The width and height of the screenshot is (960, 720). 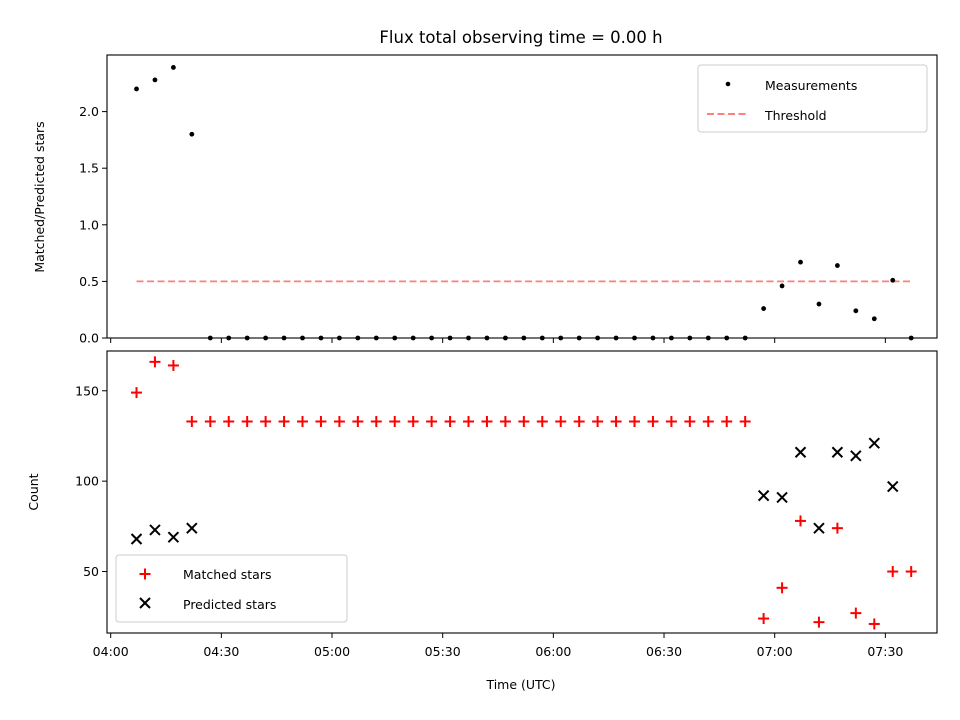 What do you see at coordinates (498, 340) in the screenshot?
I see `top-x-axis` at bounding box center [498, 340].